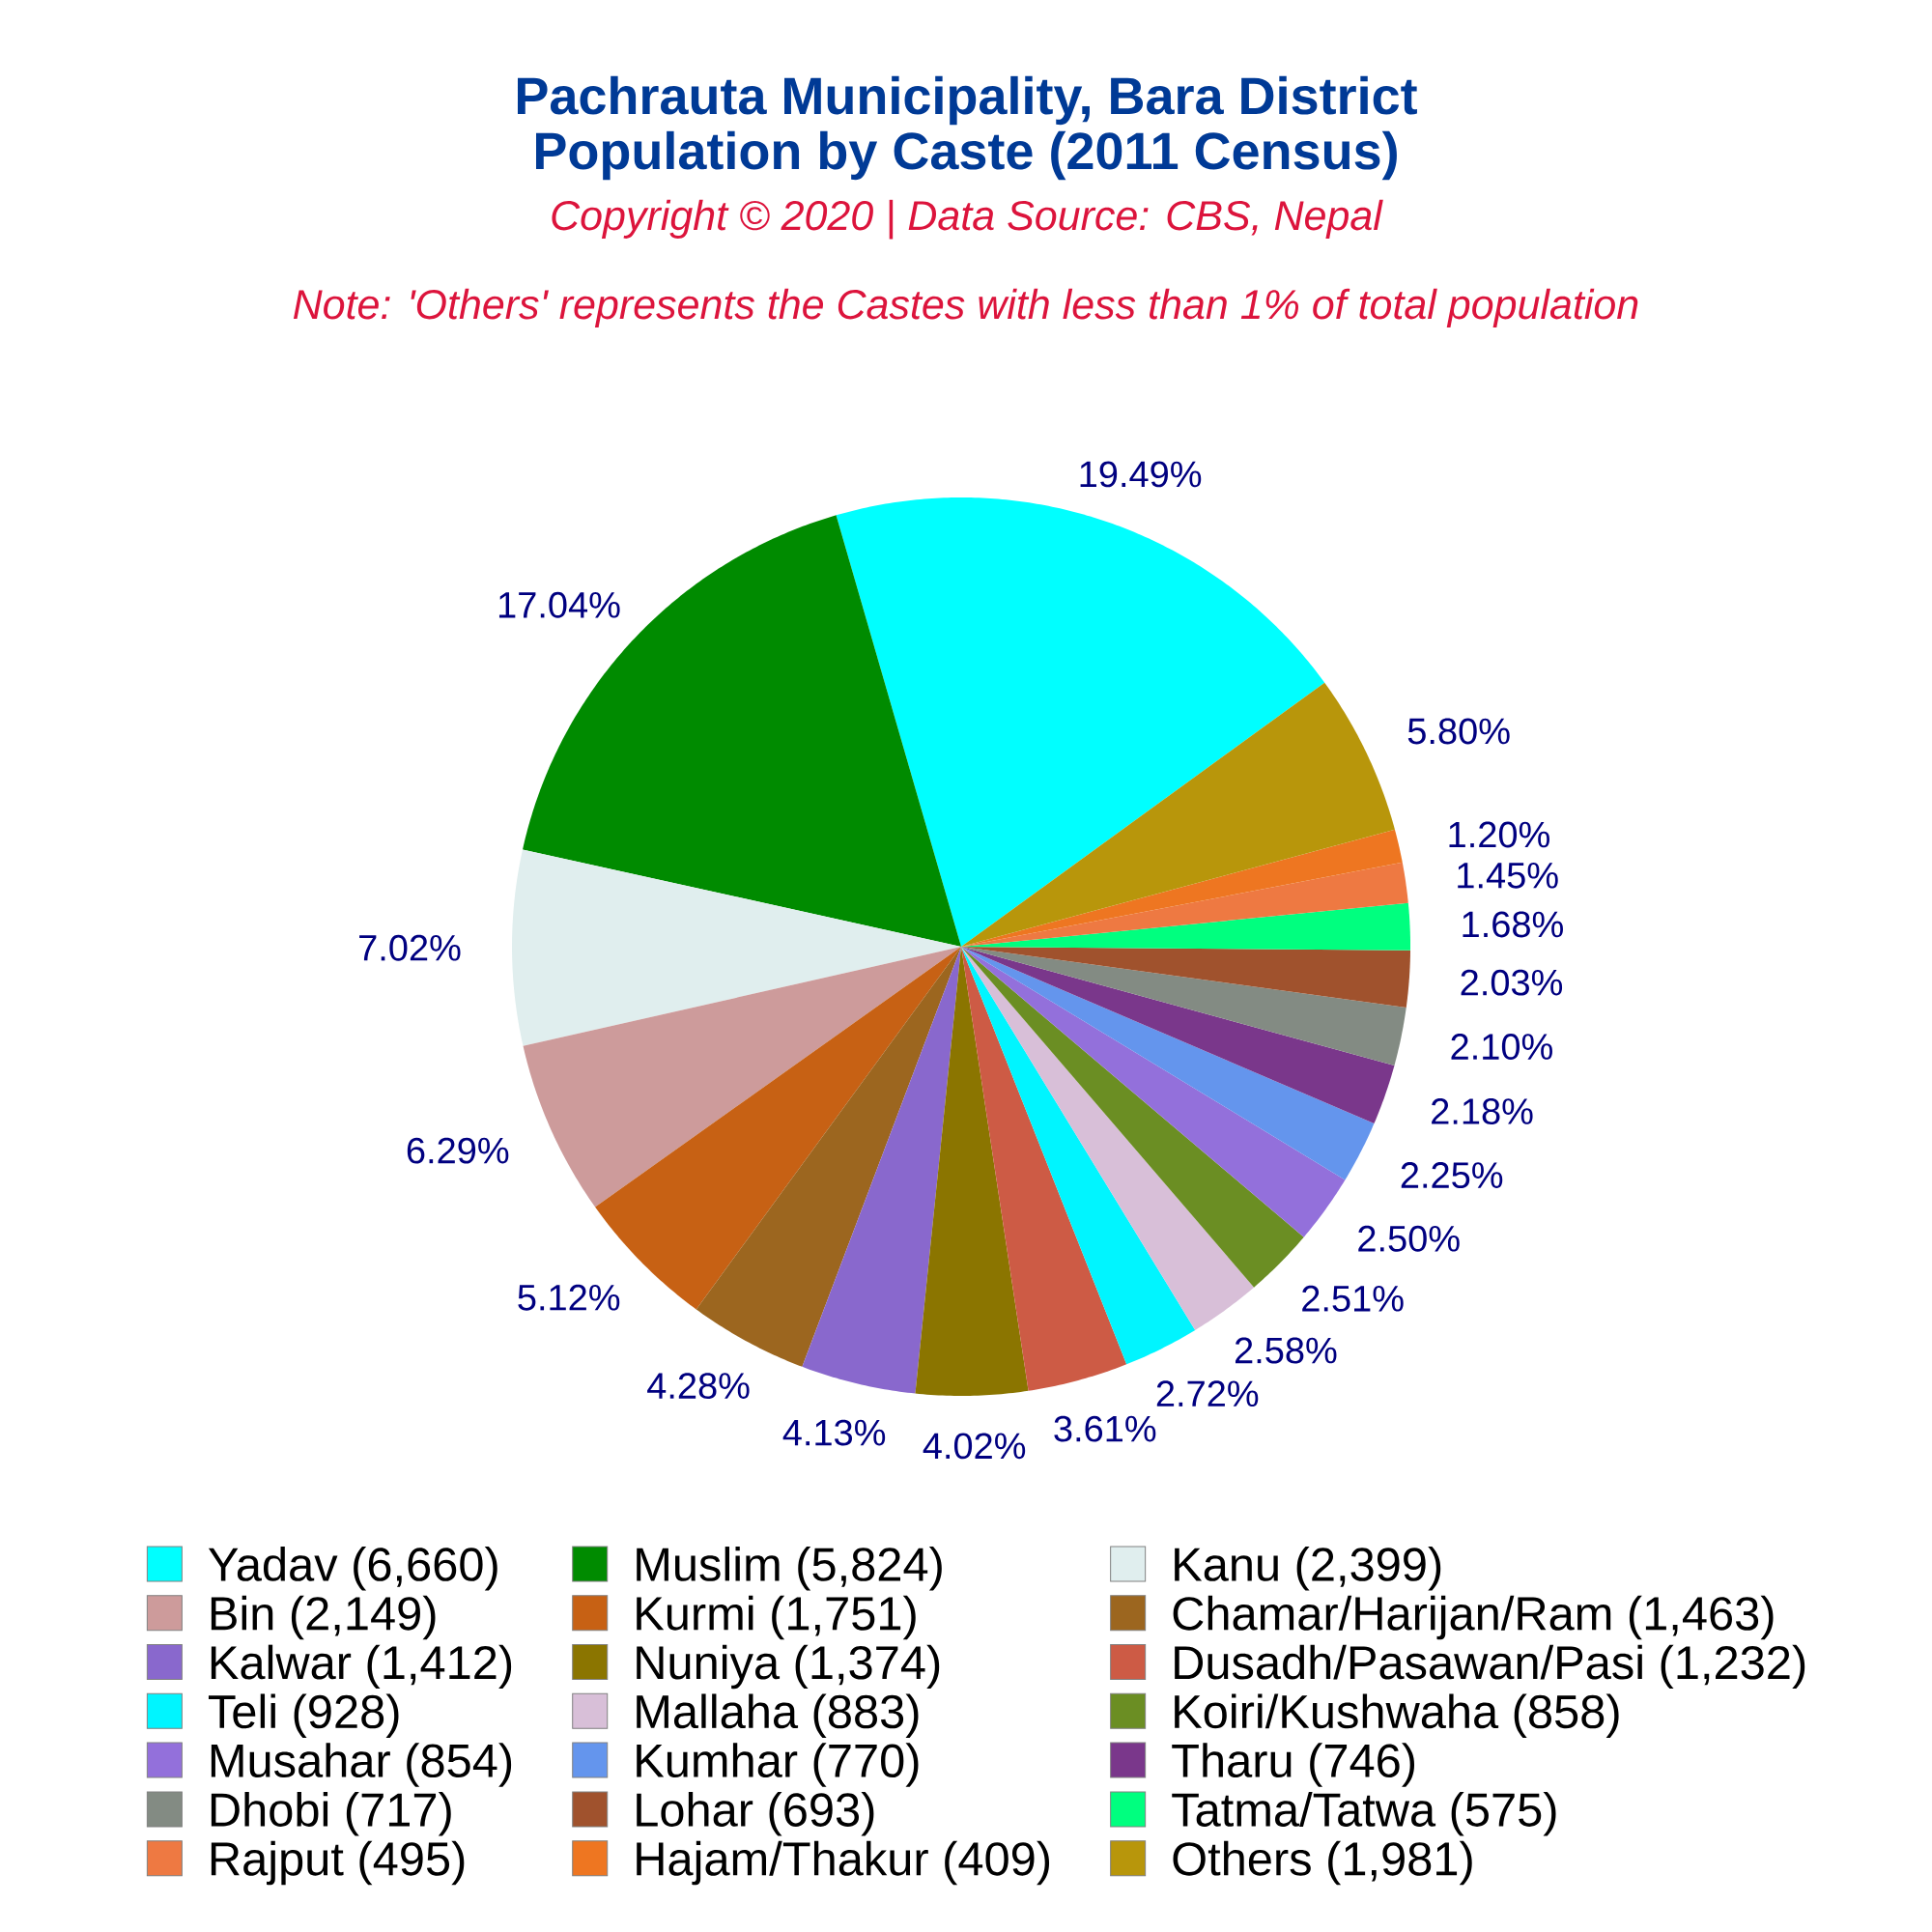 The width and height of the screenshot is (1932, 1932). What do you see at coordinates (1473, 1617) in the screenshot?
I see `legend-label: Chamar/Harijan/Ram (1,463)` at bounding box center [1473, 1617].